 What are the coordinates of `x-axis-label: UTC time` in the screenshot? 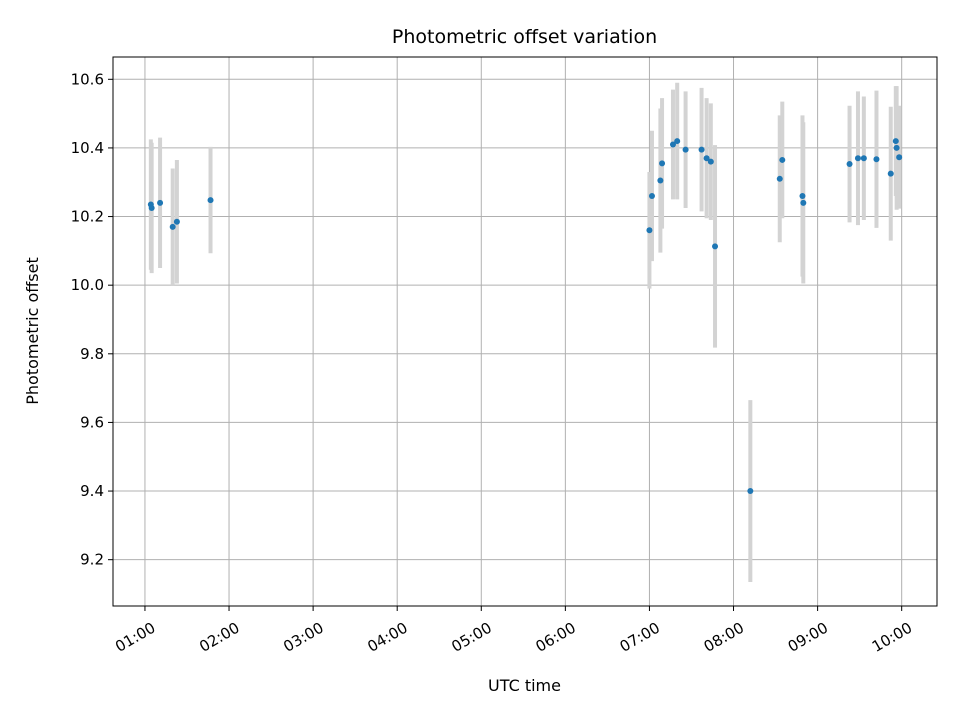 It's located at (524, 685).